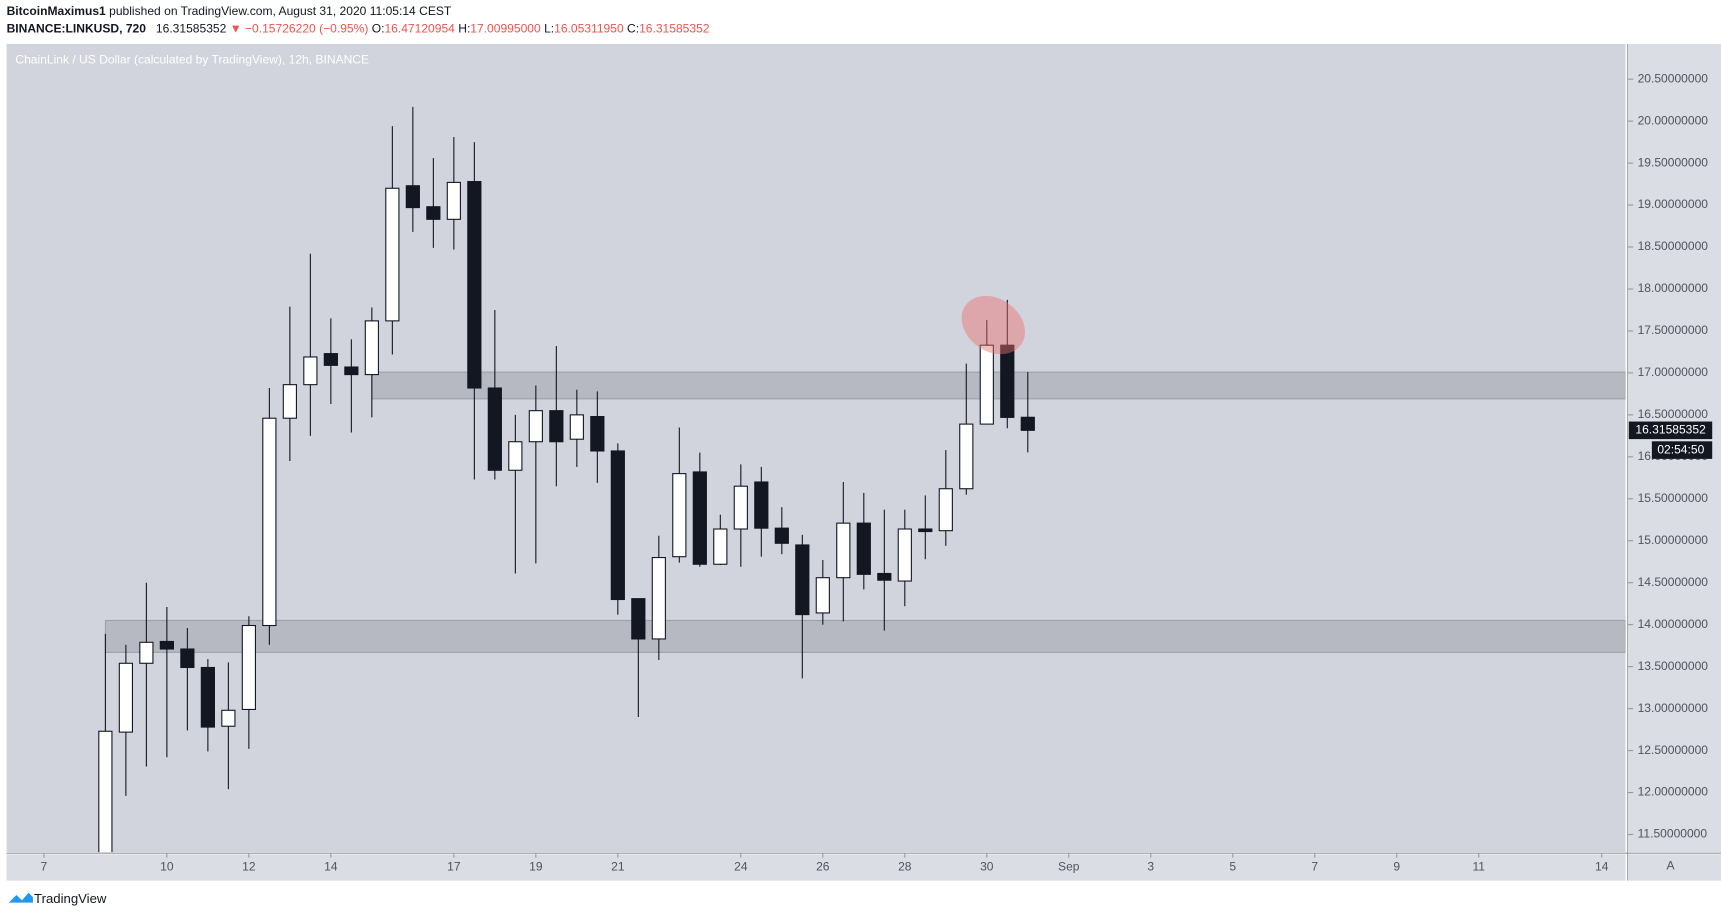  I want to click on y-tick-label: 13.50000000, so click(1673, 666).